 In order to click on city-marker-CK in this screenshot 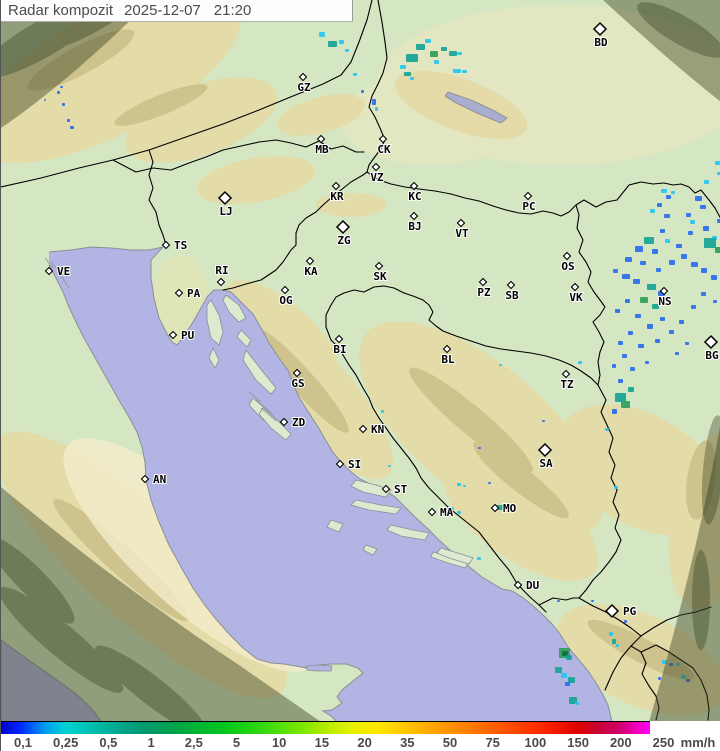, I will do `click(383, 139)`.